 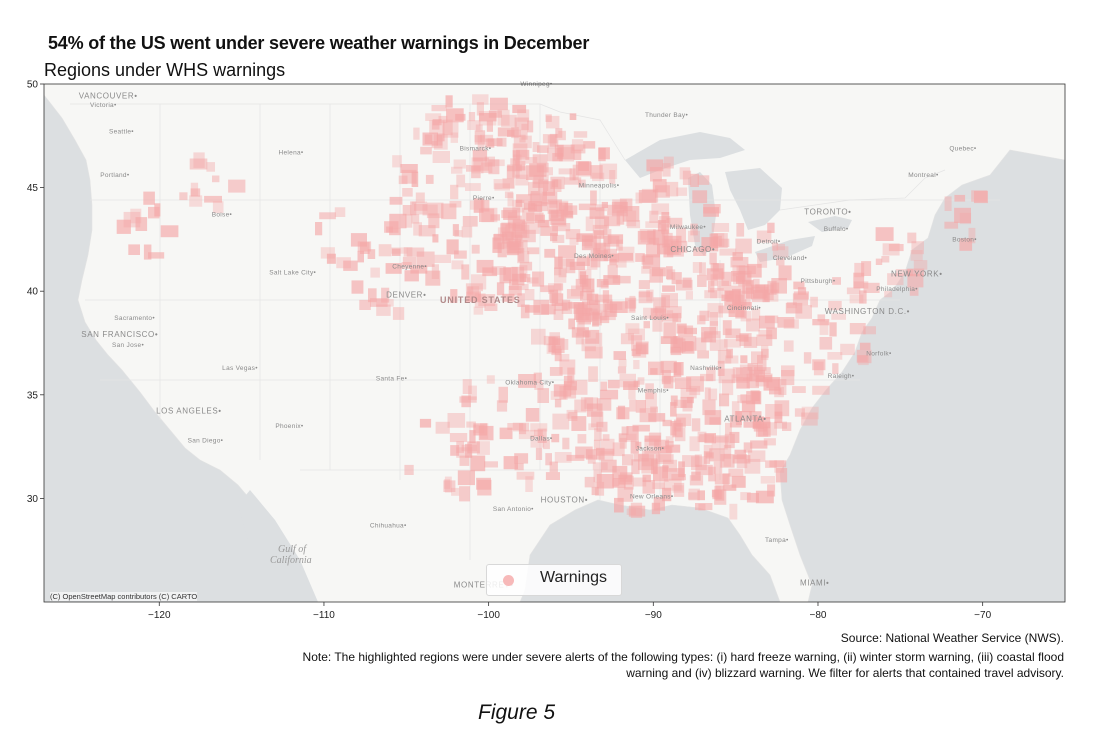 What do you see at coordinates (240, 368) in the screenshot?
I see `city-label: Las Vegas•` at bounding box center [240, 368].